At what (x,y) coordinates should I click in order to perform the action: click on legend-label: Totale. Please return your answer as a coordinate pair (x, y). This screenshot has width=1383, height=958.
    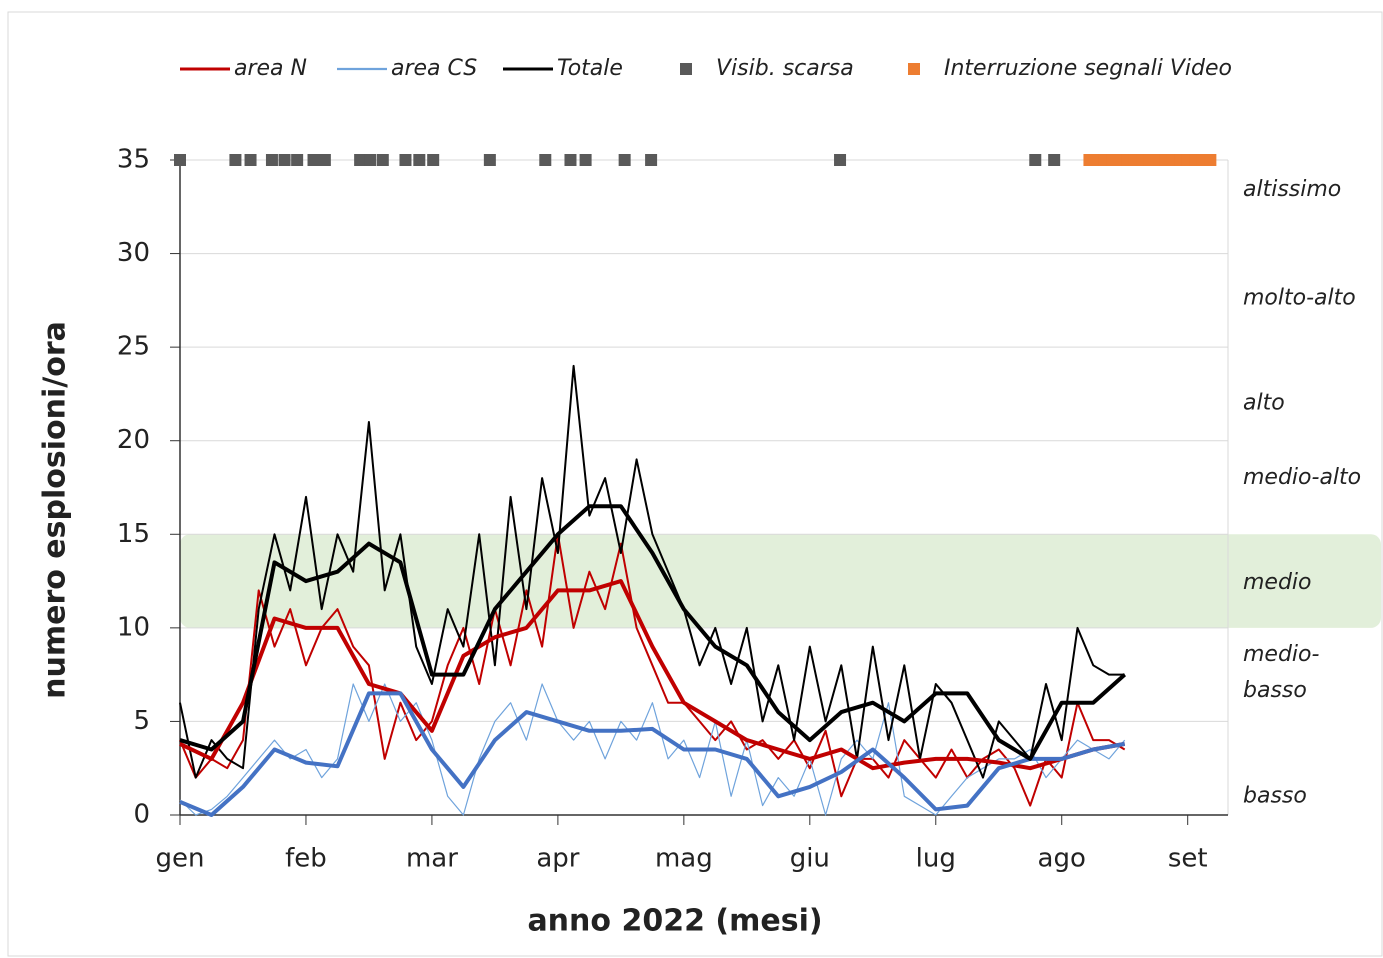
    Looking at the image, I should click on (590, 68).